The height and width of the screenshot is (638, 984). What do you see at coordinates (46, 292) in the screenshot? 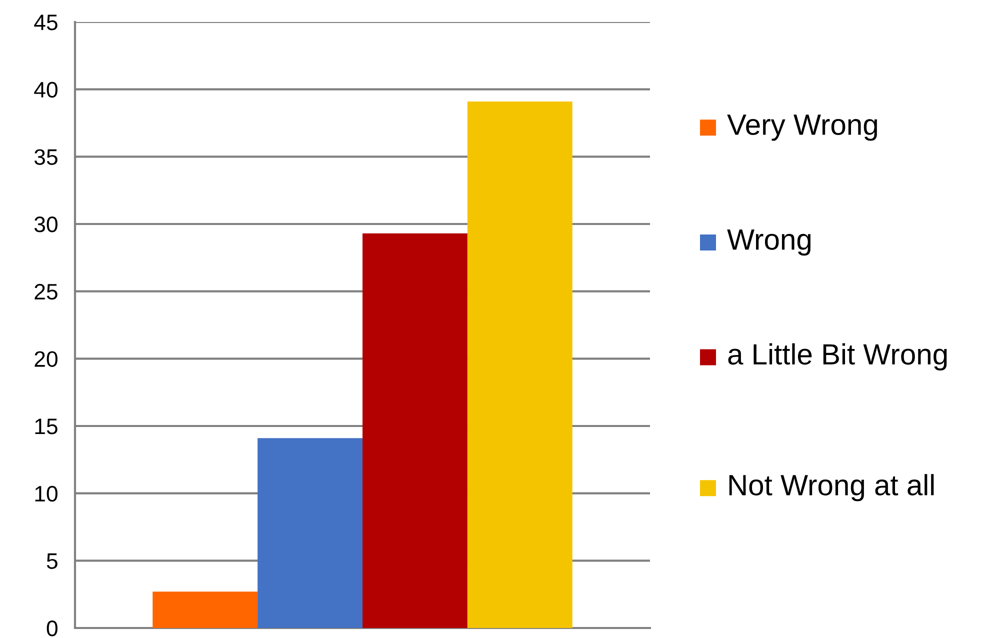
I see `y-tick-label: 25` at bounding box center [46, 292].